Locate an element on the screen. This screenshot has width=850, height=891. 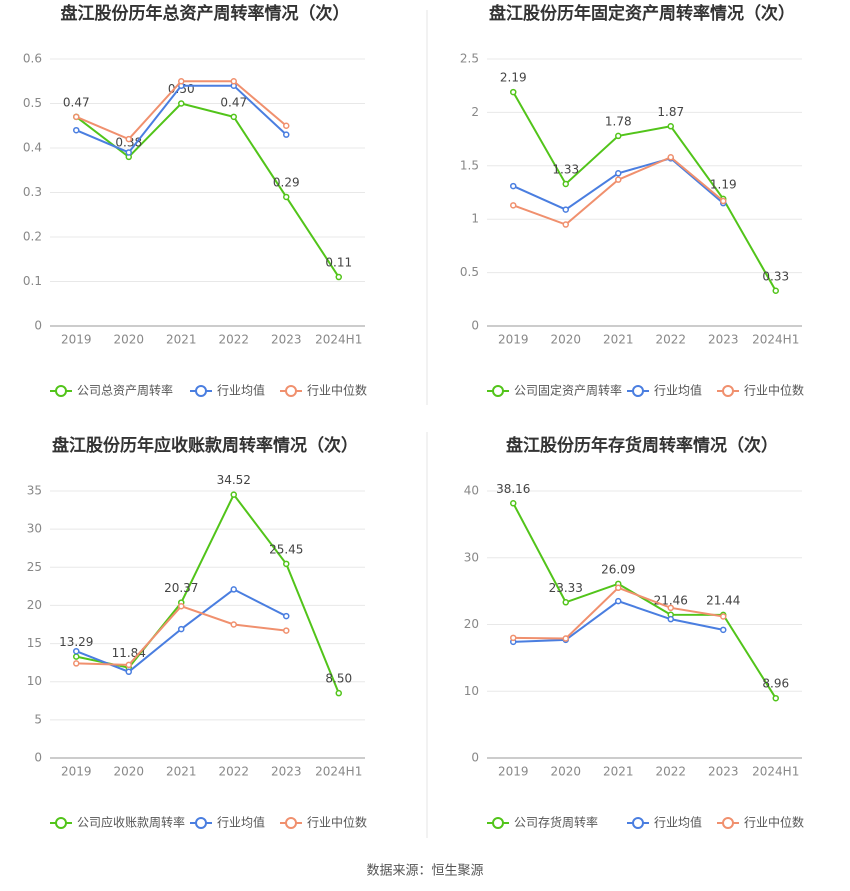
data-label: 38.16 is located at coordinates (513, 489).